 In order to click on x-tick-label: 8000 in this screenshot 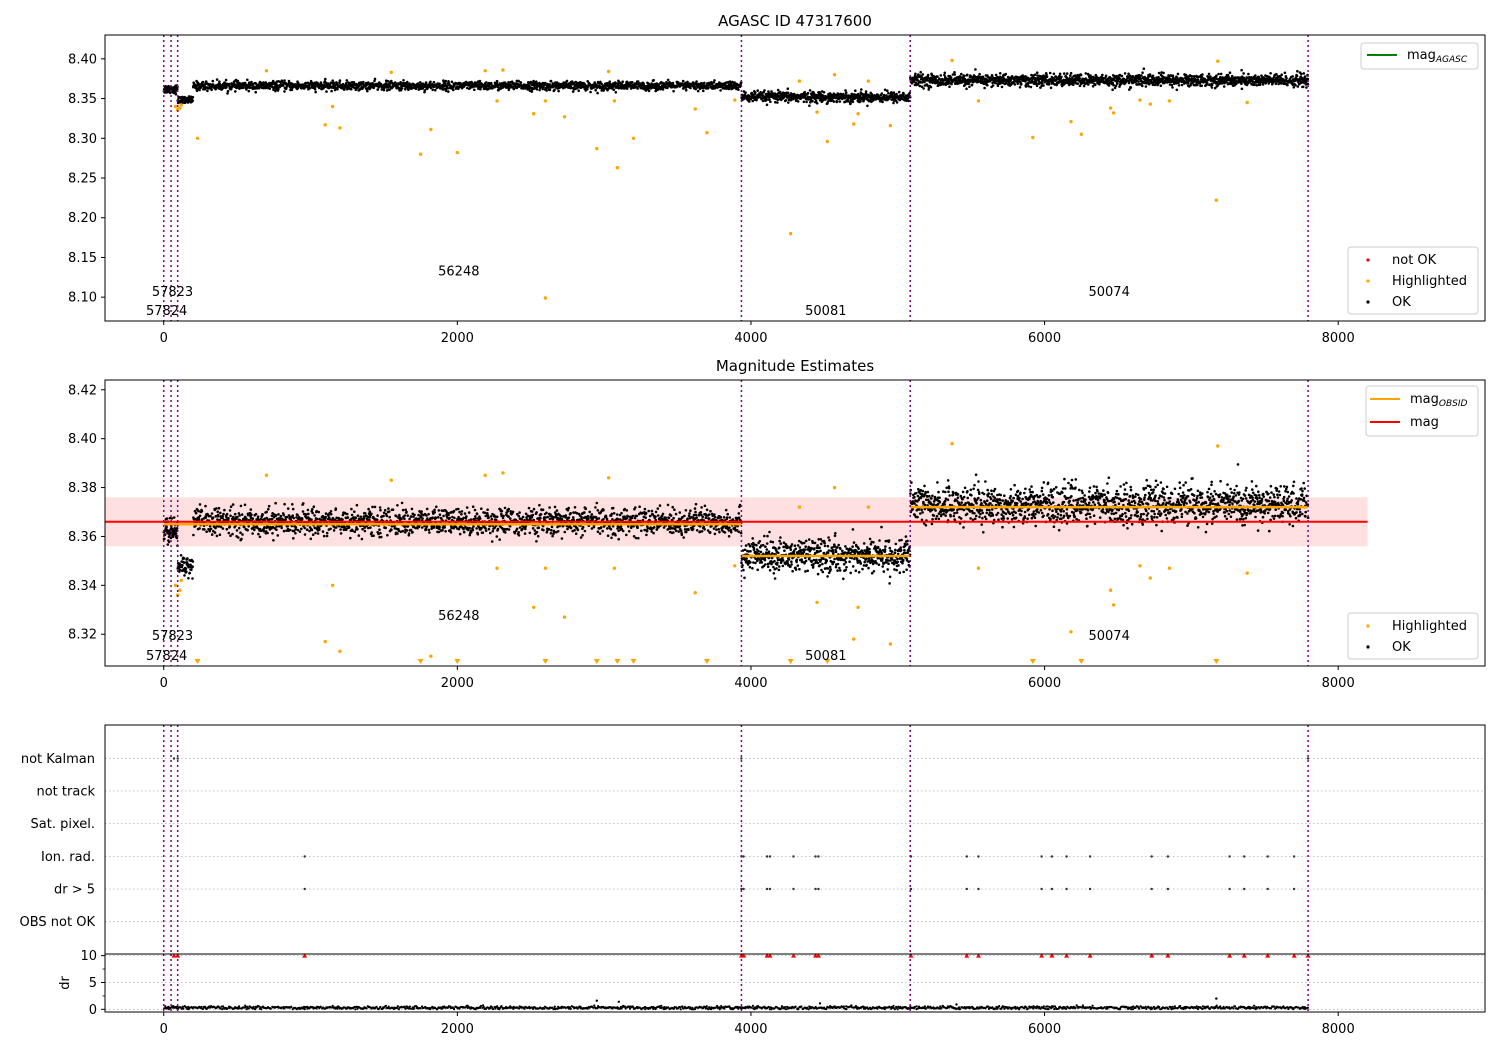, I will do `click(1338, 683)`.